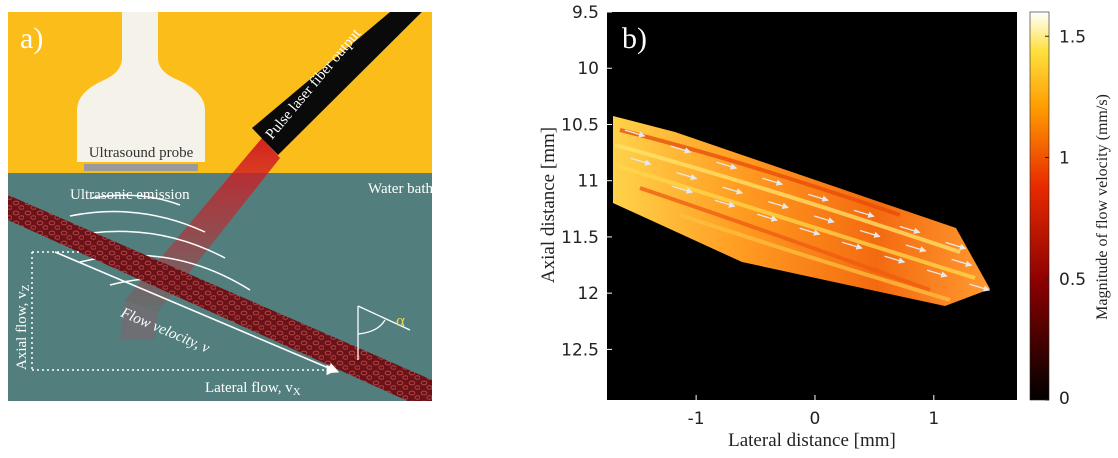 This screenshot has height=458, width=1118. What do you see at coordinates (1064, 399) in the screenshot?
I see `colorbar-tick-label: 0` at bounding box center [1064, 399].